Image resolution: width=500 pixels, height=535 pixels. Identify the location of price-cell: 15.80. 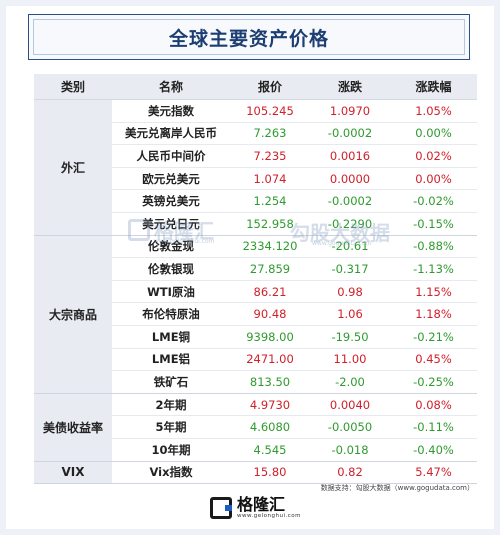
(270, 473).